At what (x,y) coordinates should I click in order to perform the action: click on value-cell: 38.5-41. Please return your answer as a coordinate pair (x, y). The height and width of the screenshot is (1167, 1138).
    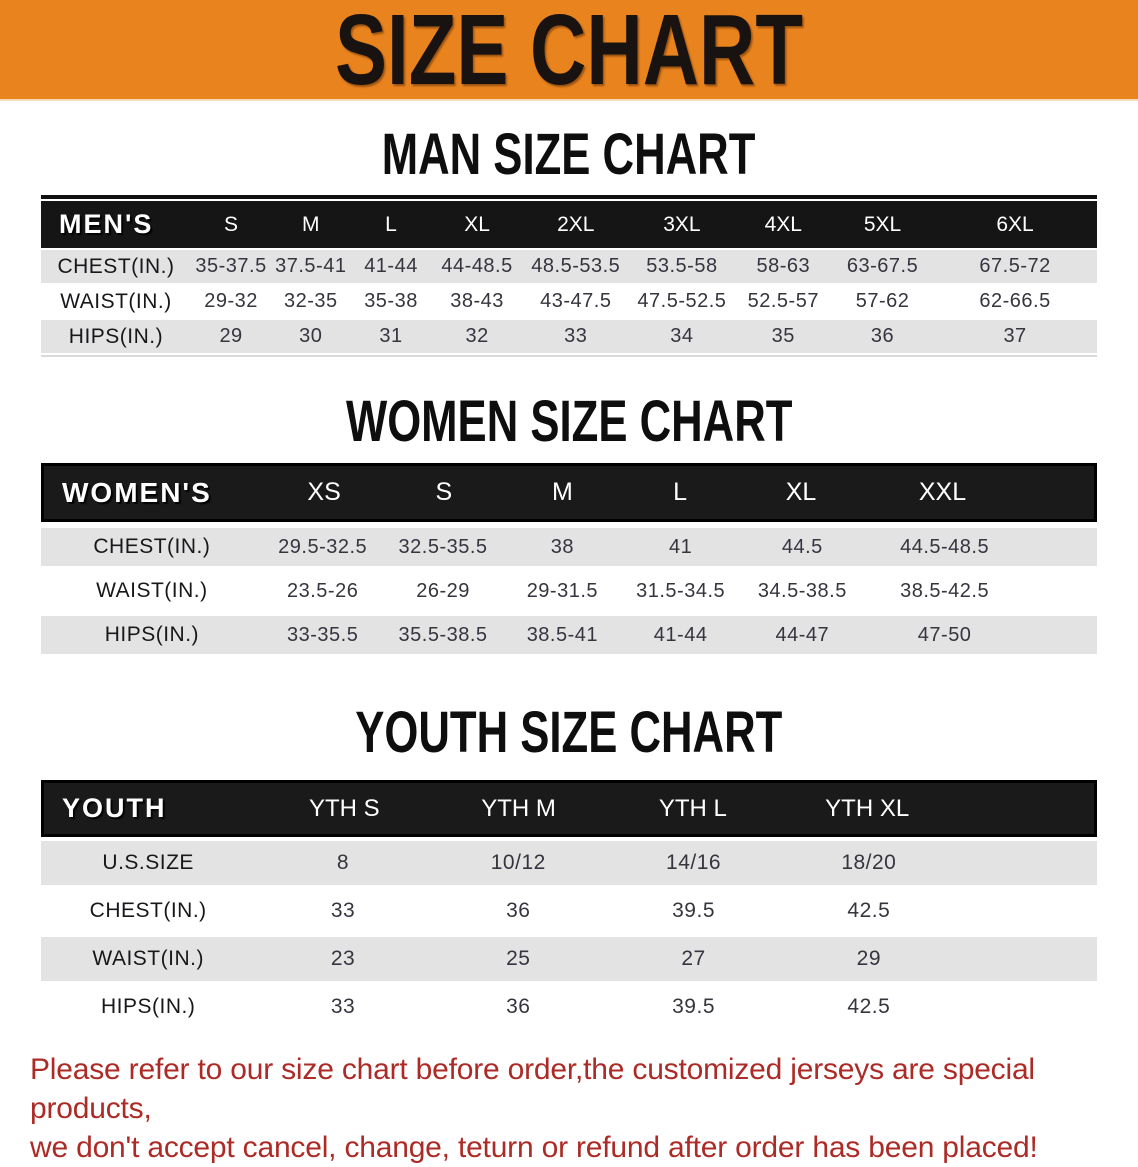
    Looking at the image, I should click on (562, 634).